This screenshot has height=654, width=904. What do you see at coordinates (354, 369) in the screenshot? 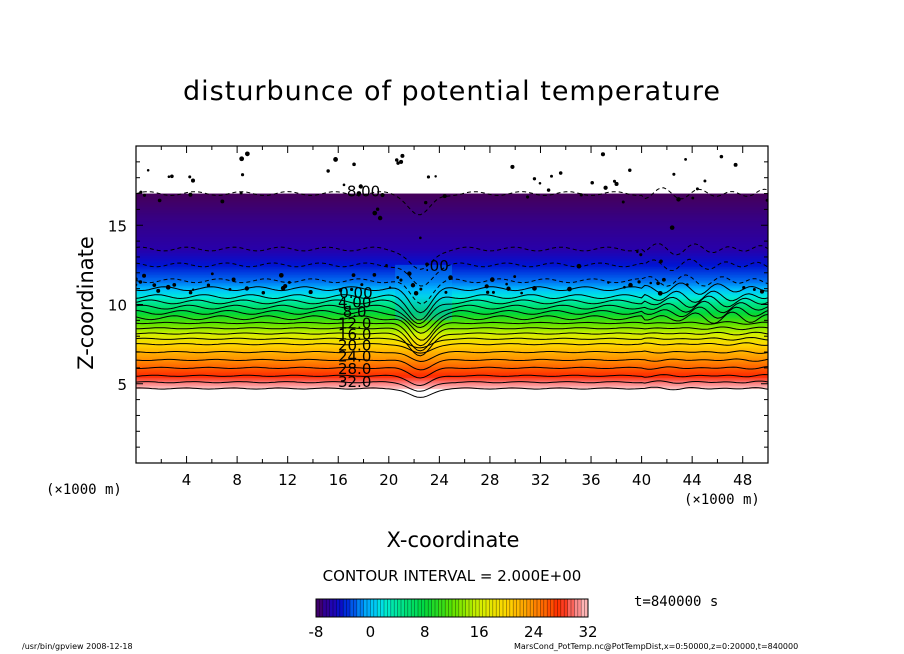
I see `contour-label: 28.0` at bounding box center [354, 369].